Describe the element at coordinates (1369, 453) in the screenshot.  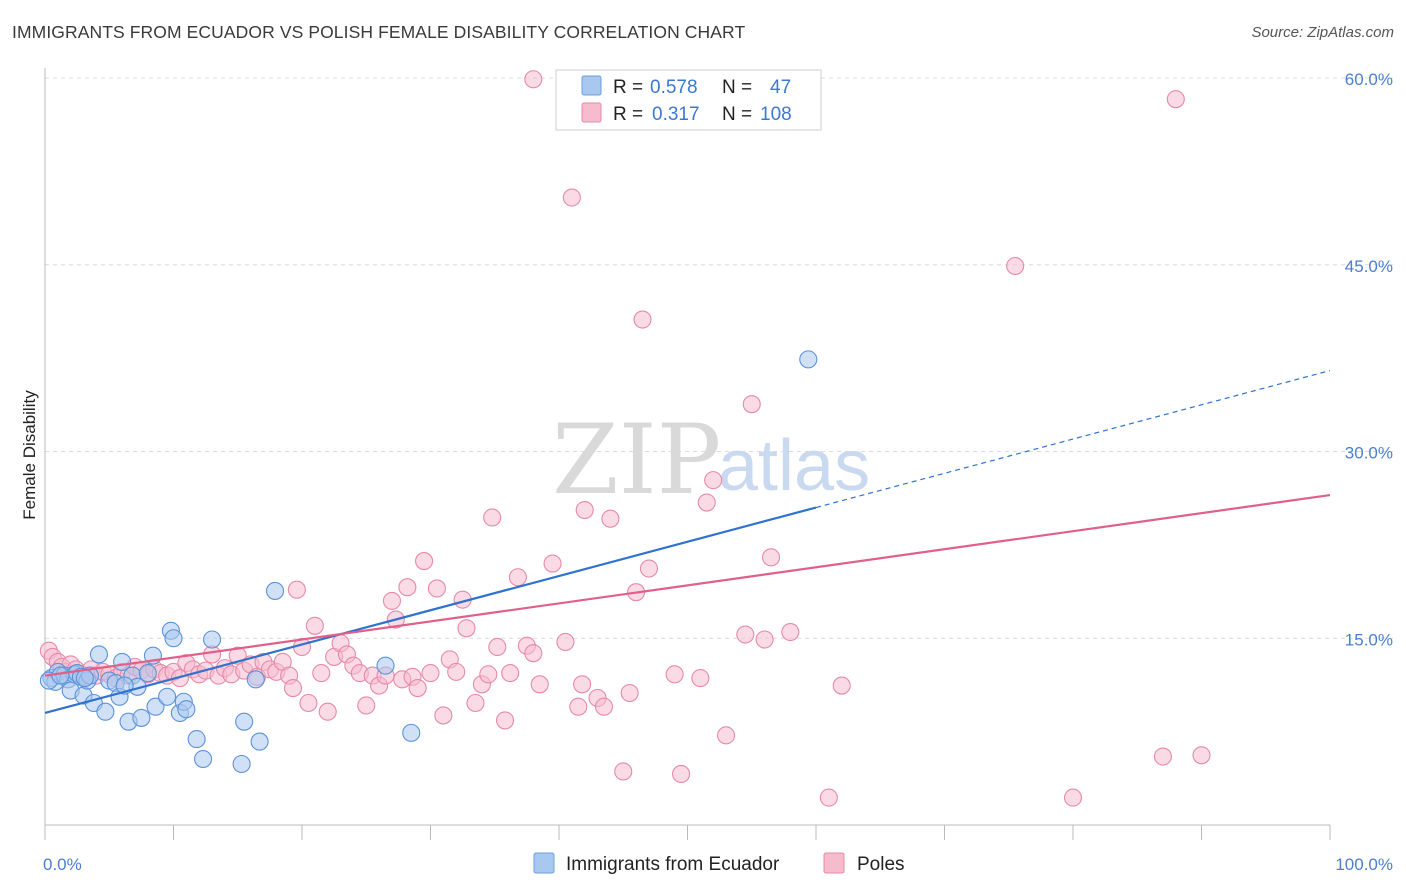
I see `y-tick-label: 30.0%` at that location.